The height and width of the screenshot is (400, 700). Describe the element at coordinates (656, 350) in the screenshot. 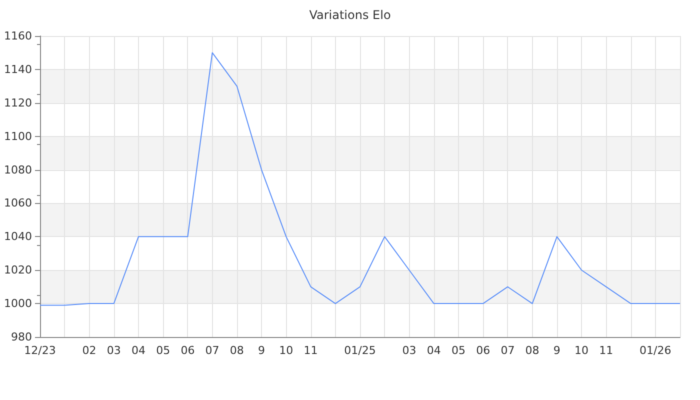

I see `x-tick-label: 01/26` at that location.